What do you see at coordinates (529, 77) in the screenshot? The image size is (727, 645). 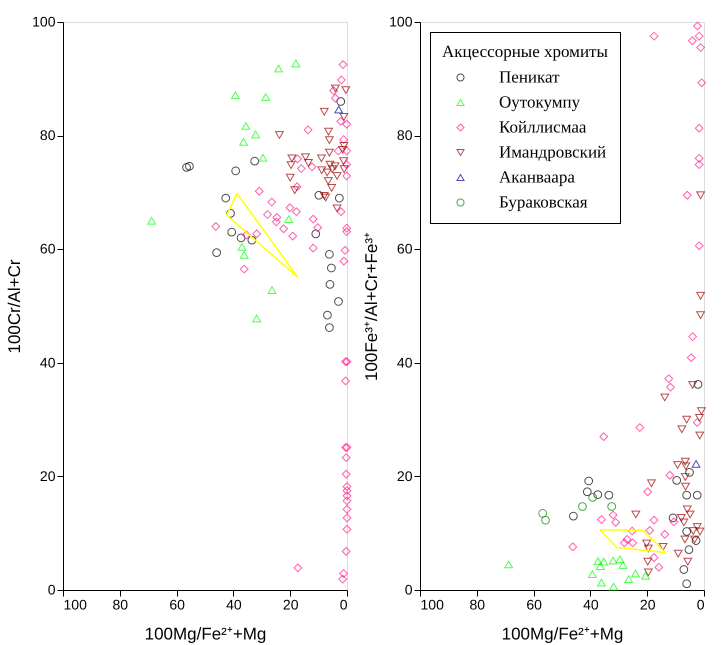 I see `legend-label: Пеникат` at bounding box center [529, 77].